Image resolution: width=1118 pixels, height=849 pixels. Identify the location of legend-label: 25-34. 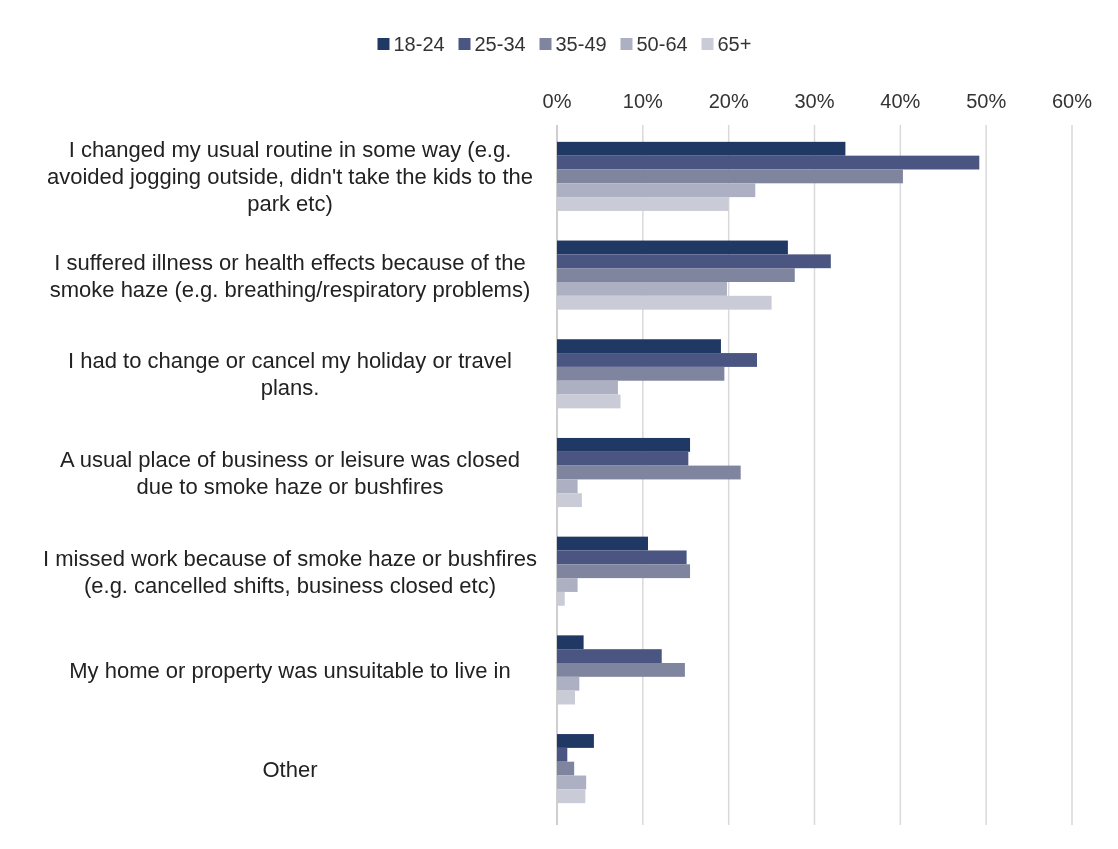
(500, 44).